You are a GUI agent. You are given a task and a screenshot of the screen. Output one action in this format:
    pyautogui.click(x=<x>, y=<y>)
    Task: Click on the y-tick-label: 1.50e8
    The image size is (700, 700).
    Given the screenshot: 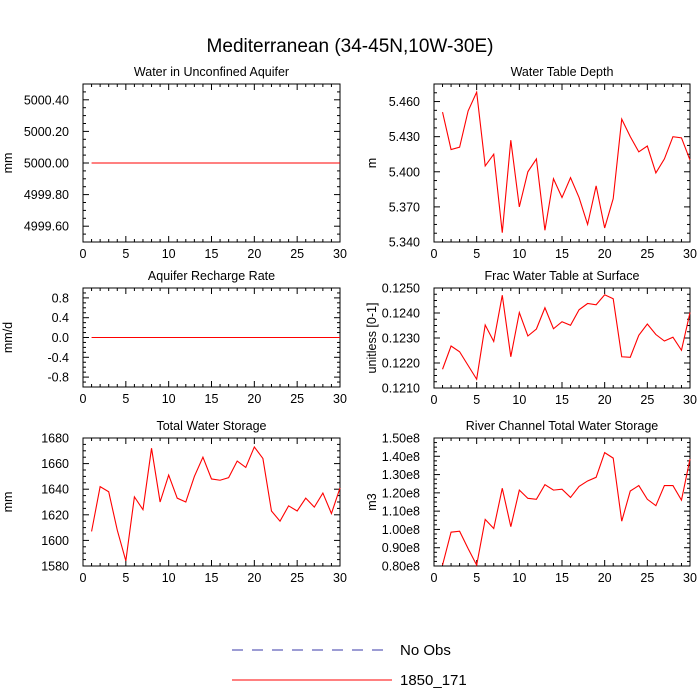 What is the action you would take?
    pyautogui.click(x=401, y=439)
    